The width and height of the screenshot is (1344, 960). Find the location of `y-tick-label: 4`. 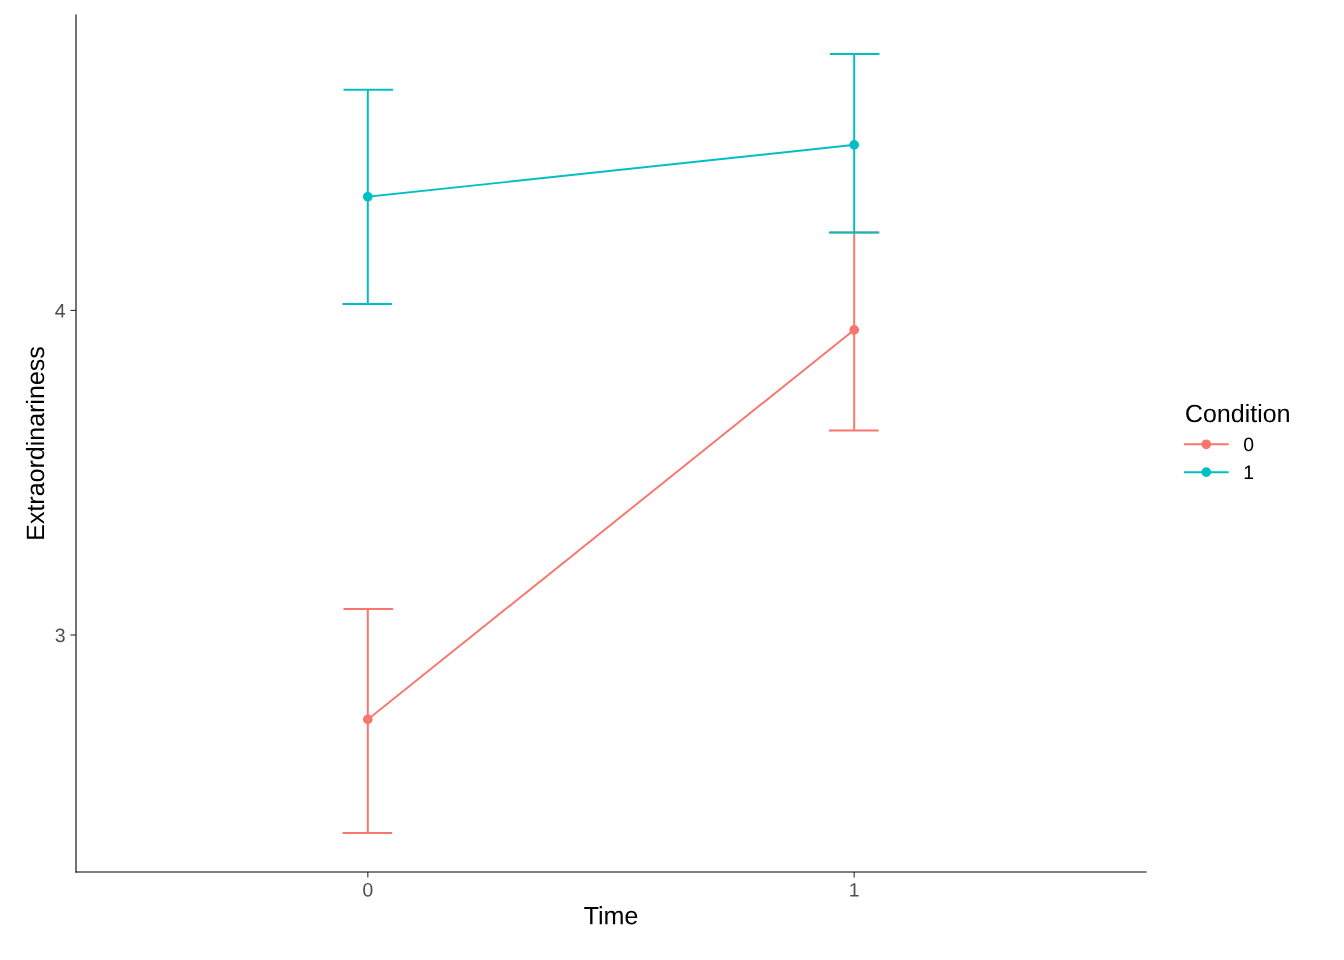

y-tick-label: 4 is located at coordinates (60, 311).